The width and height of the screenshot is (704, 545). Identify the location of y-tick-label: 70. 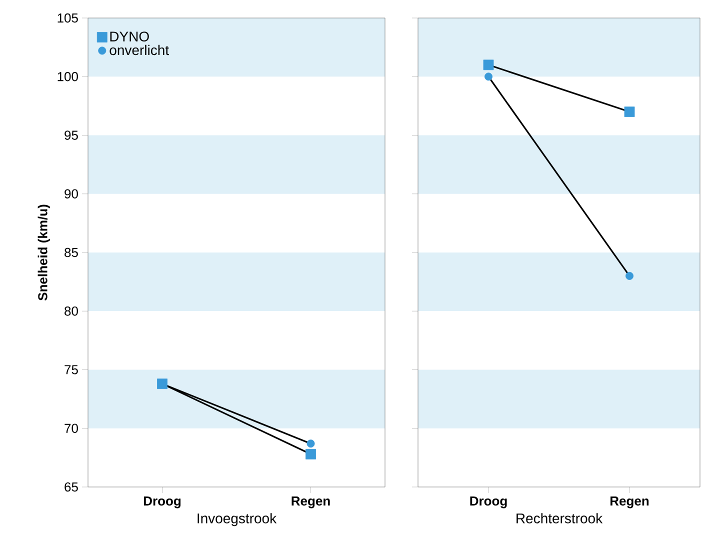
(71, 428).